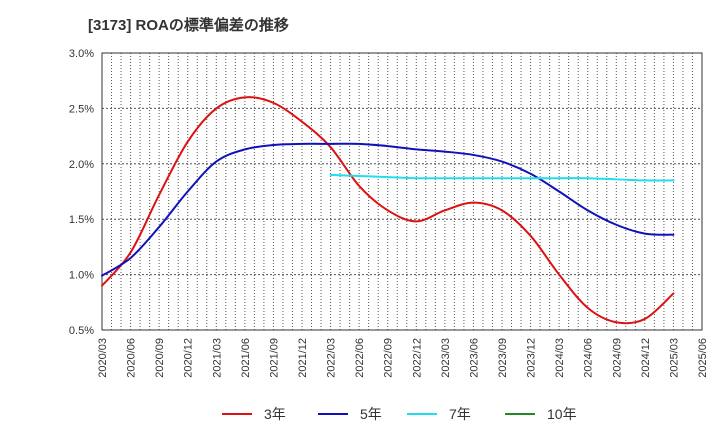  What do you see at coordinates (332, 358) in the screenshot?
I see `x-tick-label: 2022/03` at bounding box center [332, 358].